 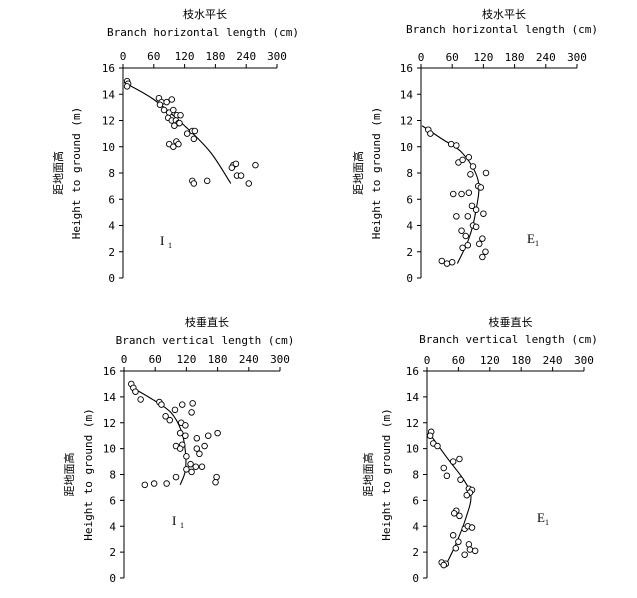 What do you see at coordinates (205, 340) in the screenshot?
I see `chart-title: Branch vertical length (cm)` at bounding box center [205, 340].